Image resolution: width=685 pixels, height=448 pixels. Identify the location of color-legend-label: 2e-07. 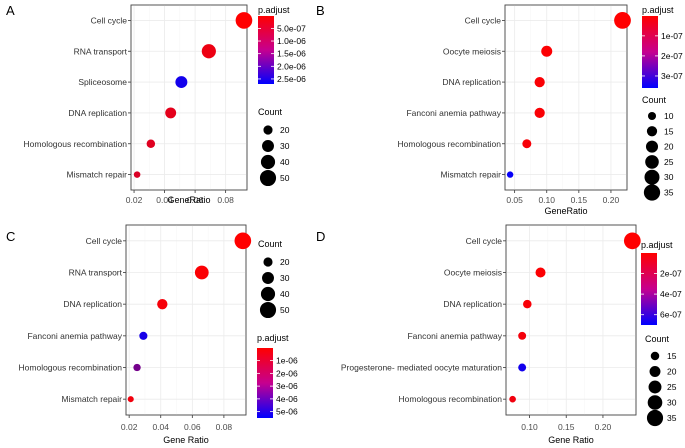
(672, 56).